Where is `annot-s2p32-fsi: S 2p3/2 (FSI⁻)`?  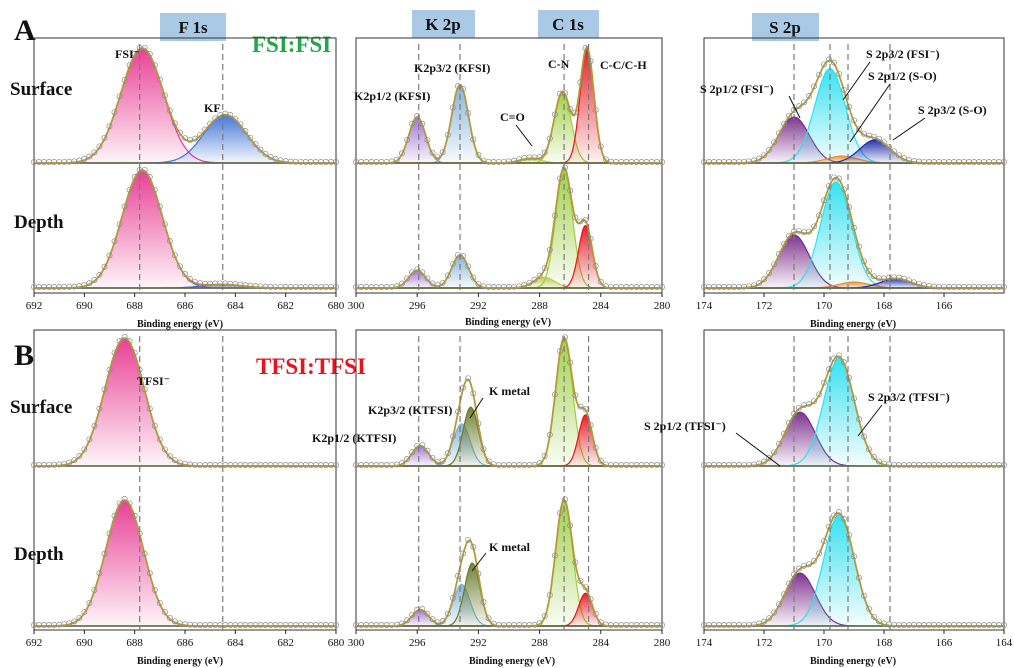
annot-s2p32-fsi: S 2p3/2 (FSI⁻) is located at coordinates (903, 54).